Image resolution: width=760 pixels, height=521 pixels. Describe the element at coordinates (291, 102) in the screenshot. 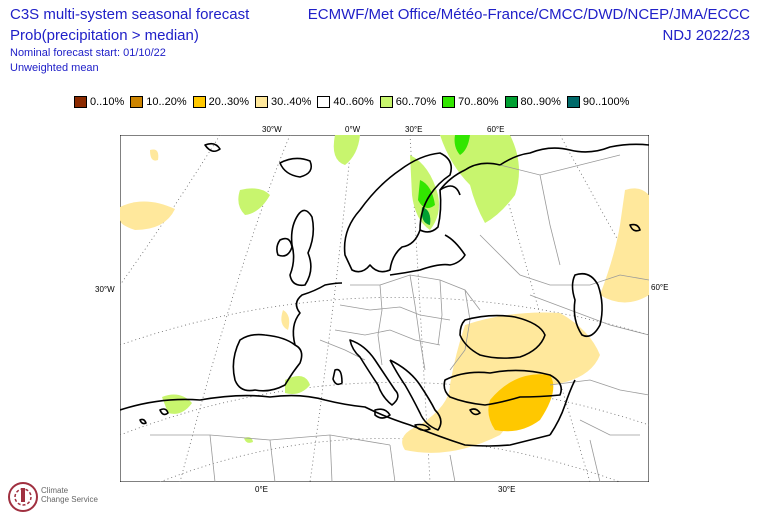

I see `legend-label: 30..40%` at that location.